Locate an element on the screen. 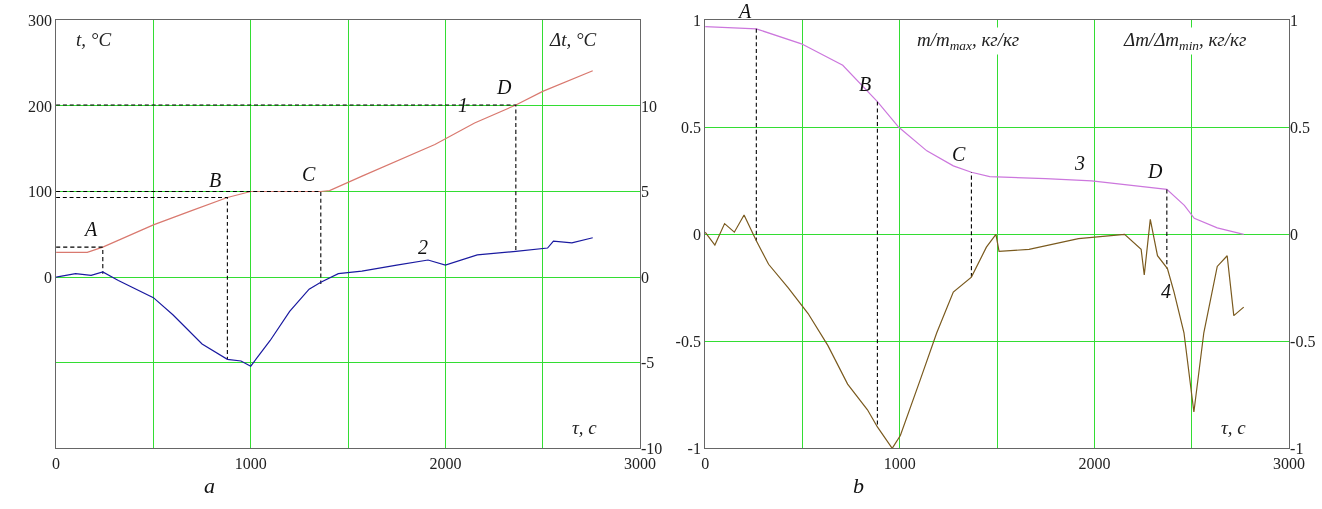 This screenshot has width=1322, height=509. y2-tick-label: 10 is located at coordinates (649, 106).